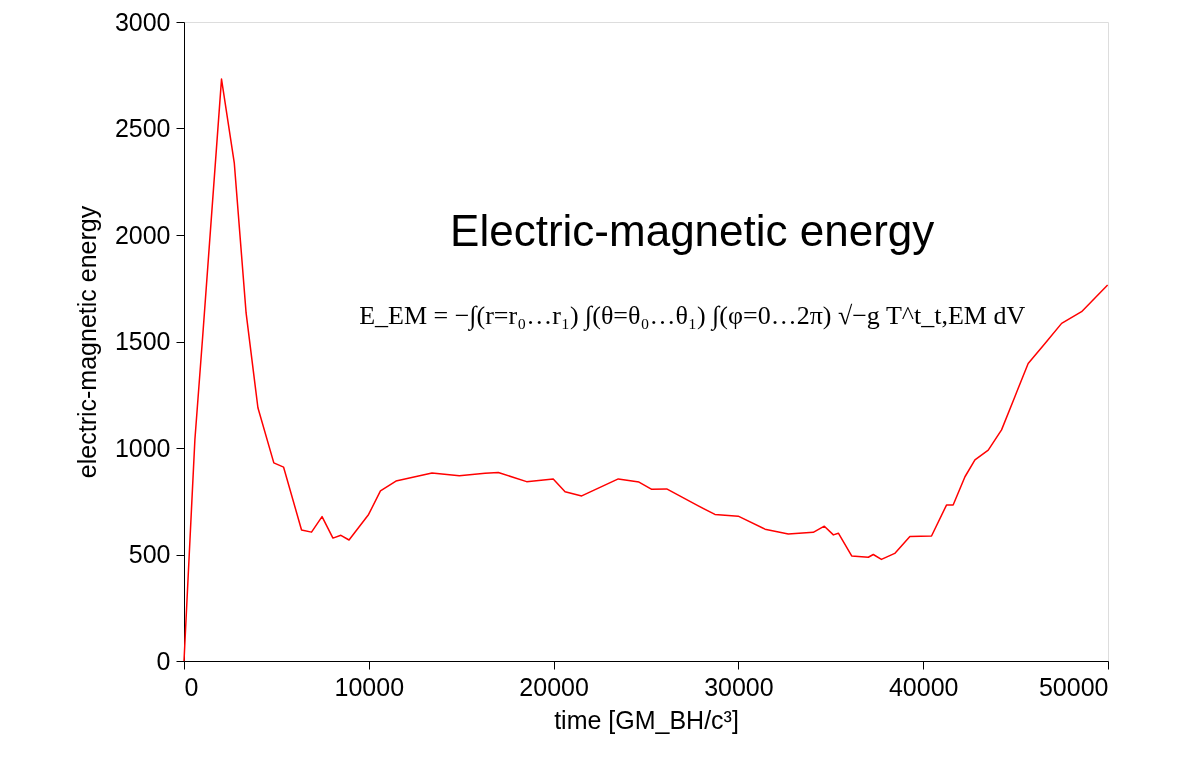  What do you see at coordinates (142, 128) in the screenshot?
I see `y-tick-label: 2500` at bounding box center [142, 128].